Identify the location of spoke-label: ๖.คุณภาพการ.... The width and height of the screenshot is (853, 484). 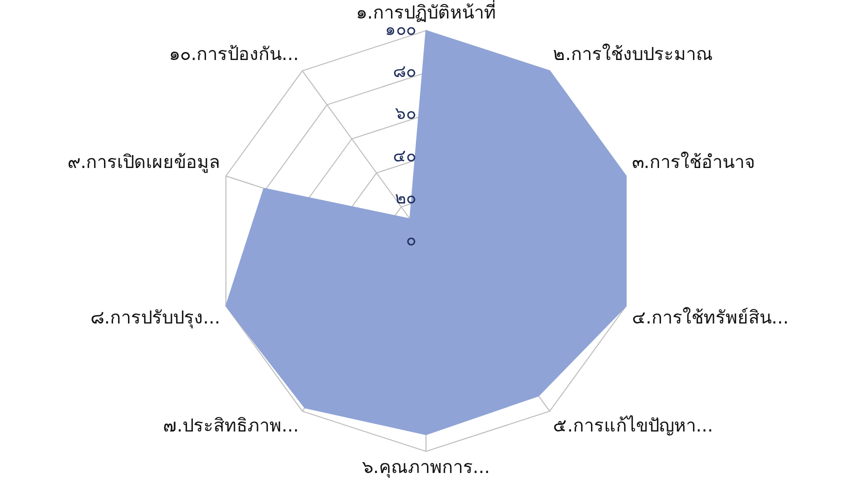
(426, 467).